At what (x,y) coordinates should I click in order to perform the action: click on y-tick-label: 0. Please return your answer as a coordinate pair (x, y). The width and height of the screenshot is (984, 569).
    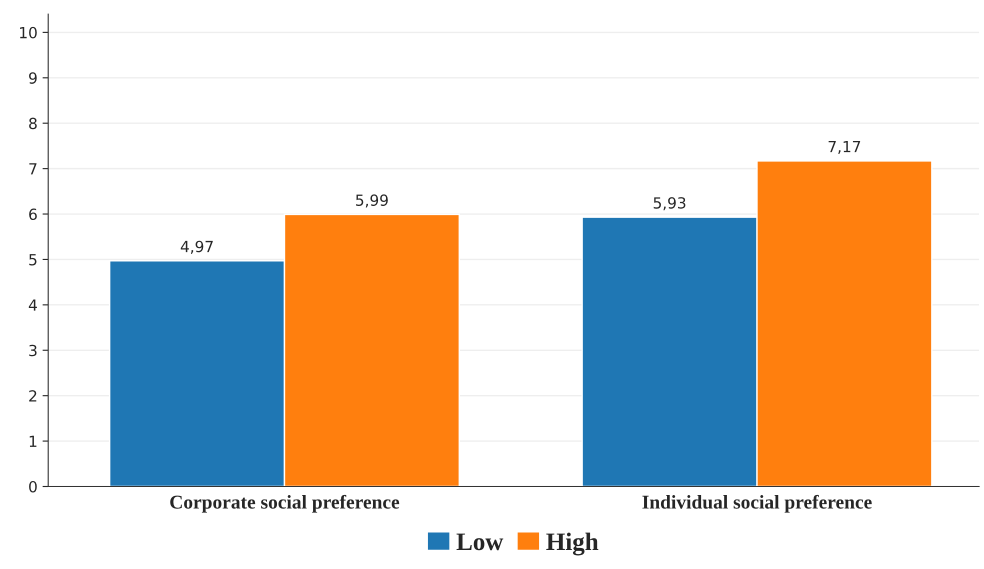
    Looking at the image, I should click on (33, 486).